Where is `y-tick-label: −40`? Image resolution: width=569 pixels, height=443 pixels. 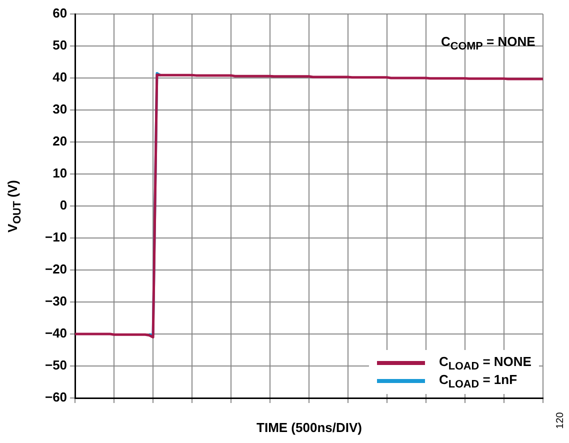
y-tick-label: −40 is located at coordinates (56, 333).